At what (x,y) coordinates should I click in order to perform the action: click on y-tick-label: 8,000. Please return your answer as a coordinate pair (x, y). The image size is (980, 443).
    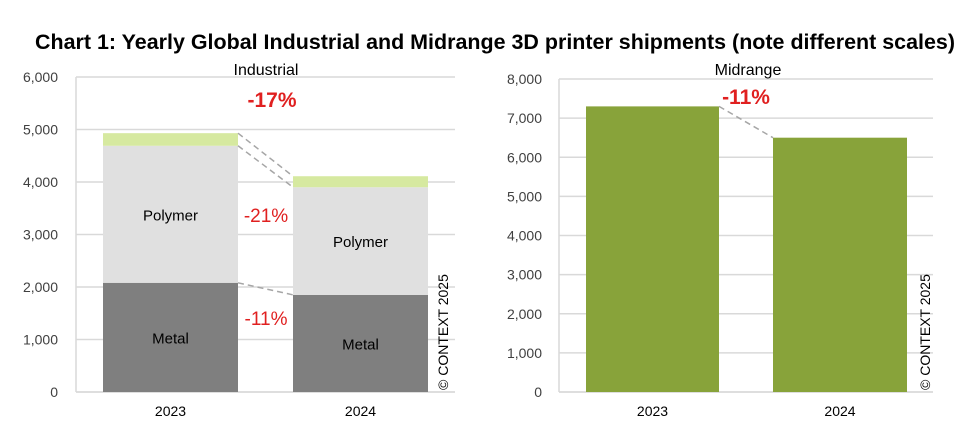
    Looking at the image, I should click on (524, 79).